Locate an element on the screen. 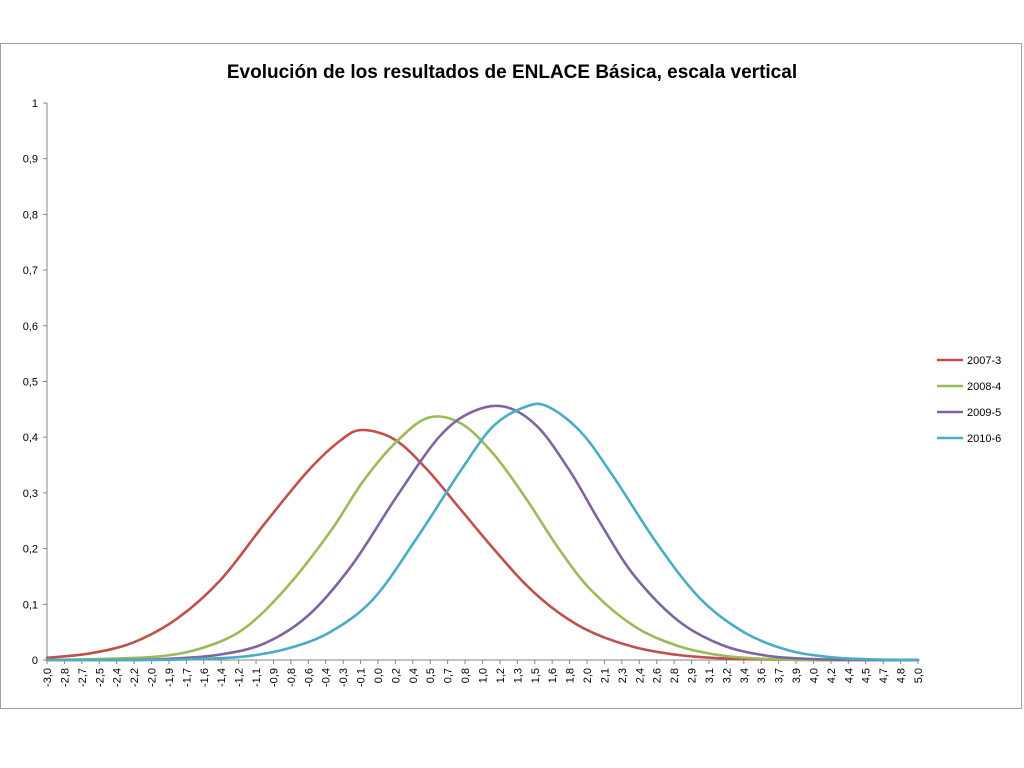 The width and height of the screenshot is (1024, 768). x-tick-label: 1,5 is located at coordinates (536, 675).